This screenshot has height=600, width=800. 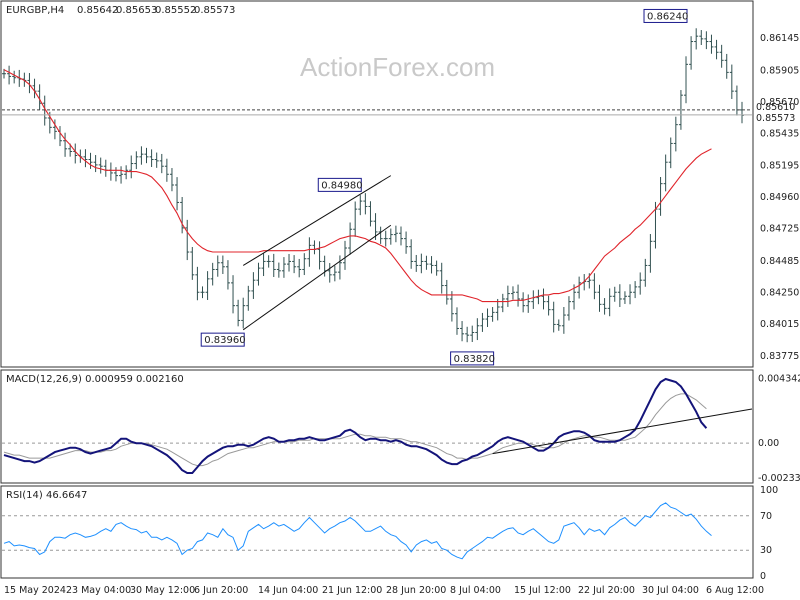 I want to click on rsi-plot, so click(x=377, y=531).